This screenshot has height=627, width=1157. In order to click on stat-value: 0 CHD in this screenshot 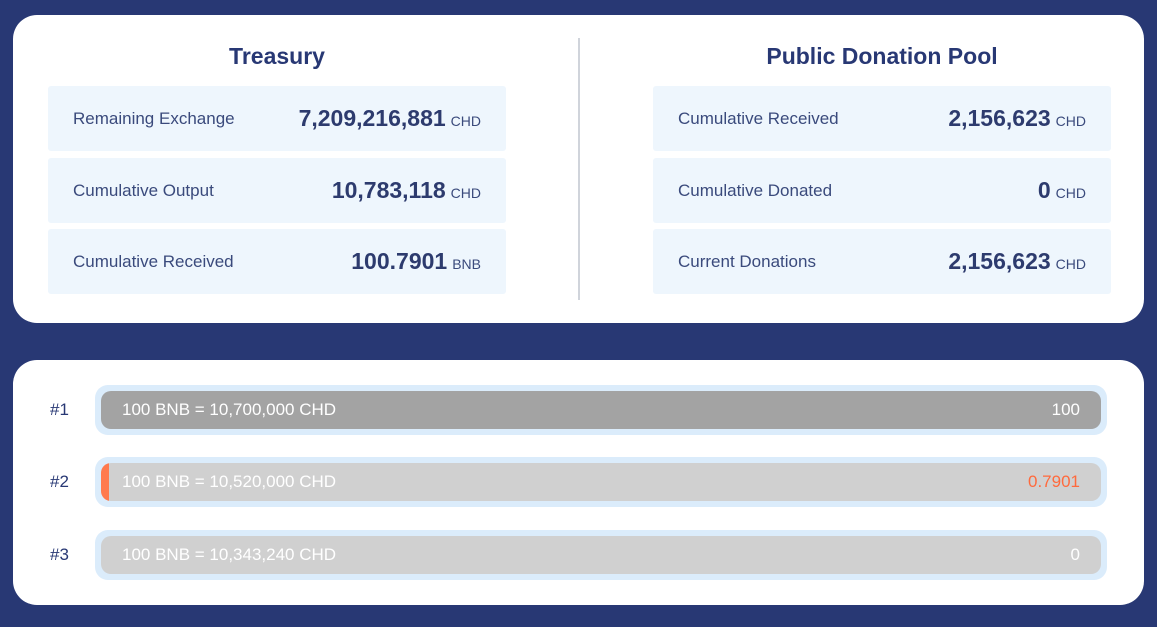, I will do `click(1062, 190)`.